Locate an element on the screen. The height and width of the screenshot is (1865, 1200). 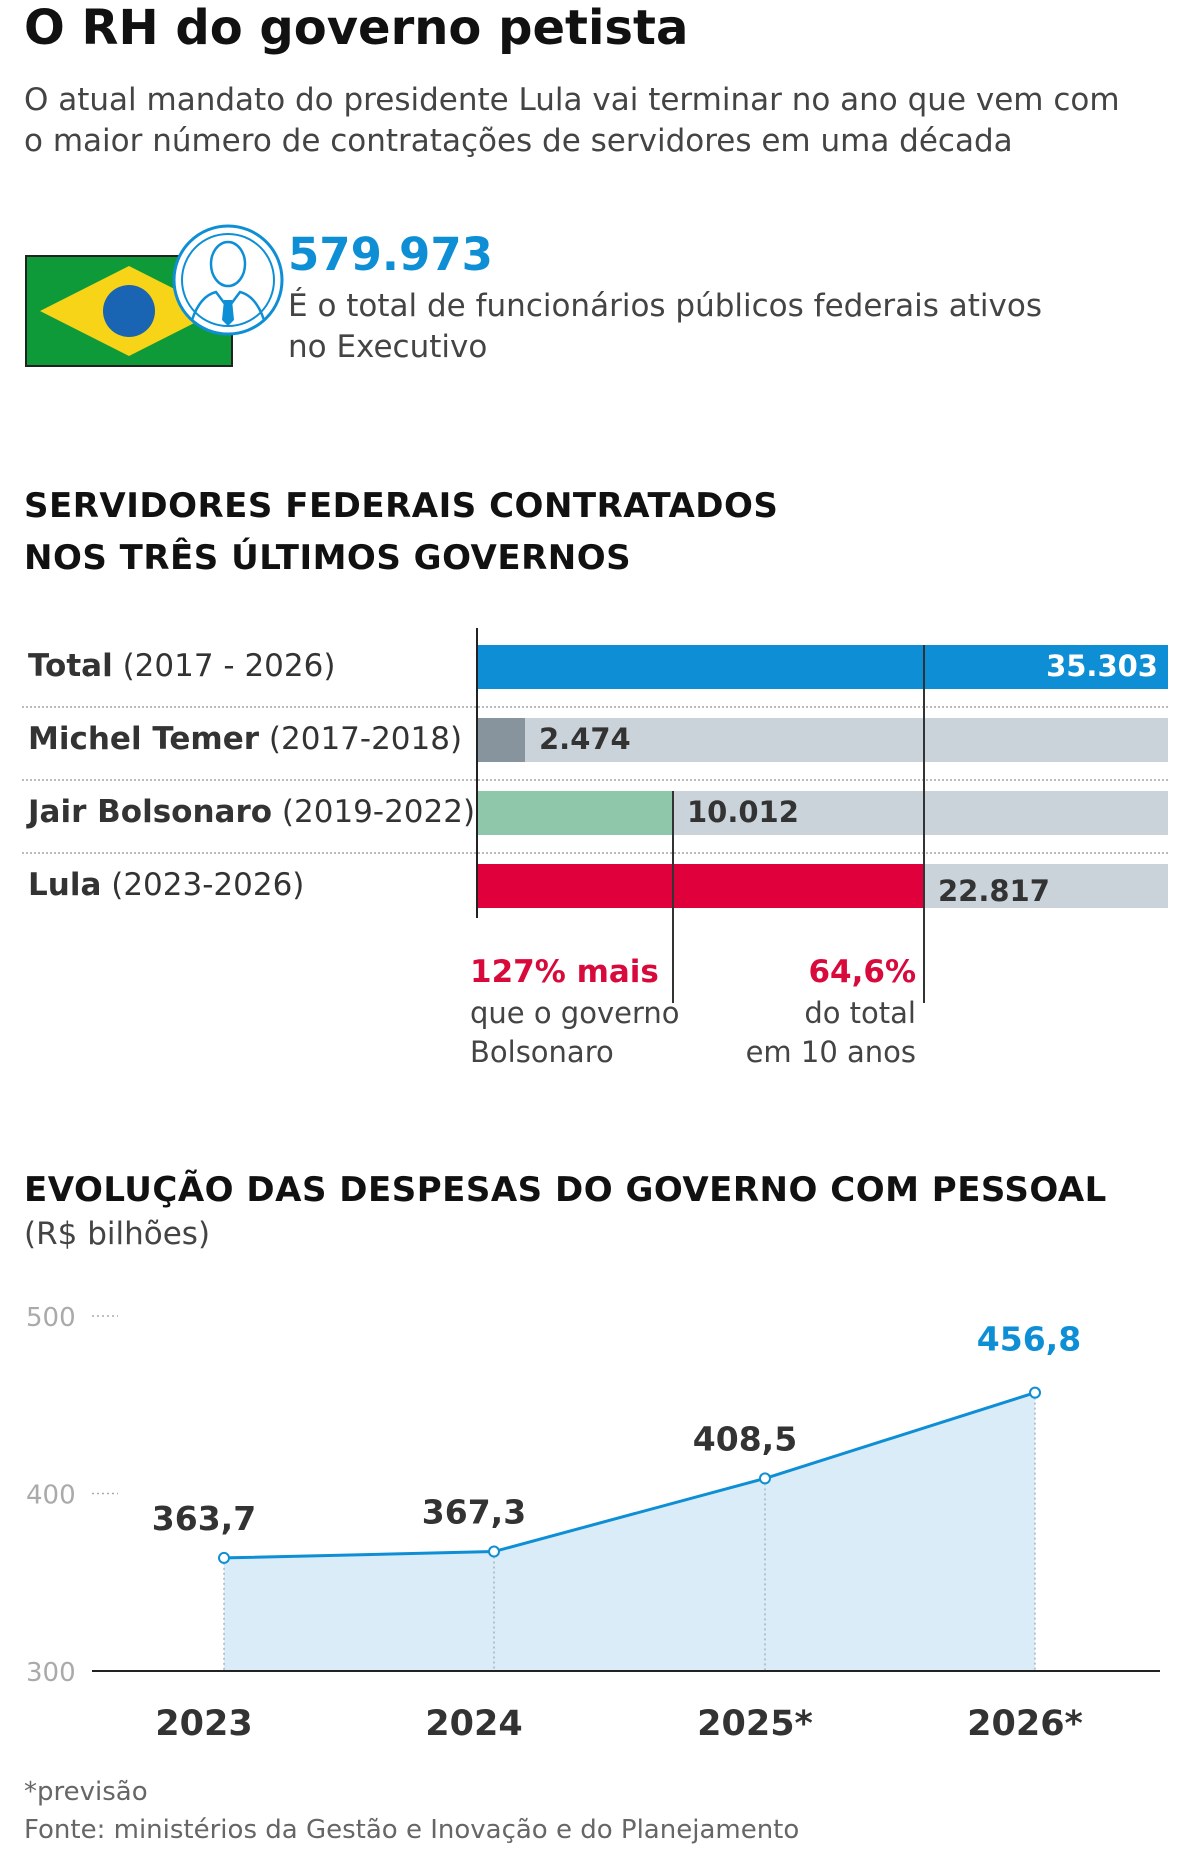
page-title: O RH do governo petista is located at coordinates (356, 28).